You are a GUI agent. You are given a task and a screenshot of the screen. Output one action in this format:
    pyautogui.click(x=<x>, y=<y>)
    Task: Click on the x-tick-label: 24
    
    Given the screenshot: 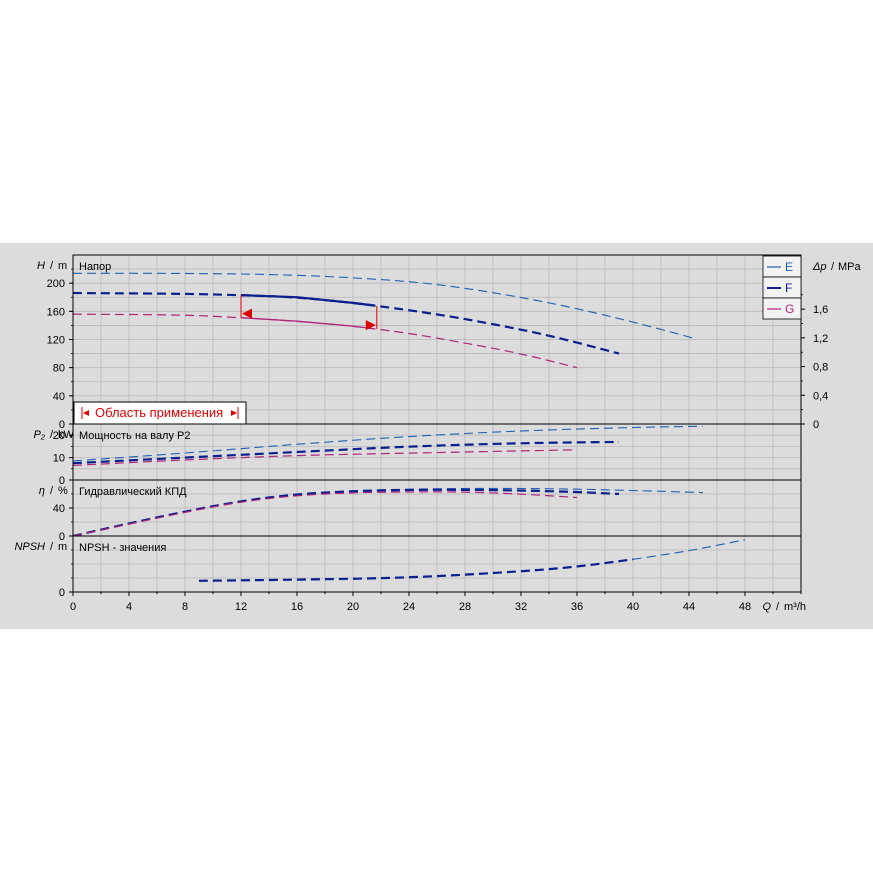 What is the action you would take?
    pyautogui.click(x=409, y=607)
    